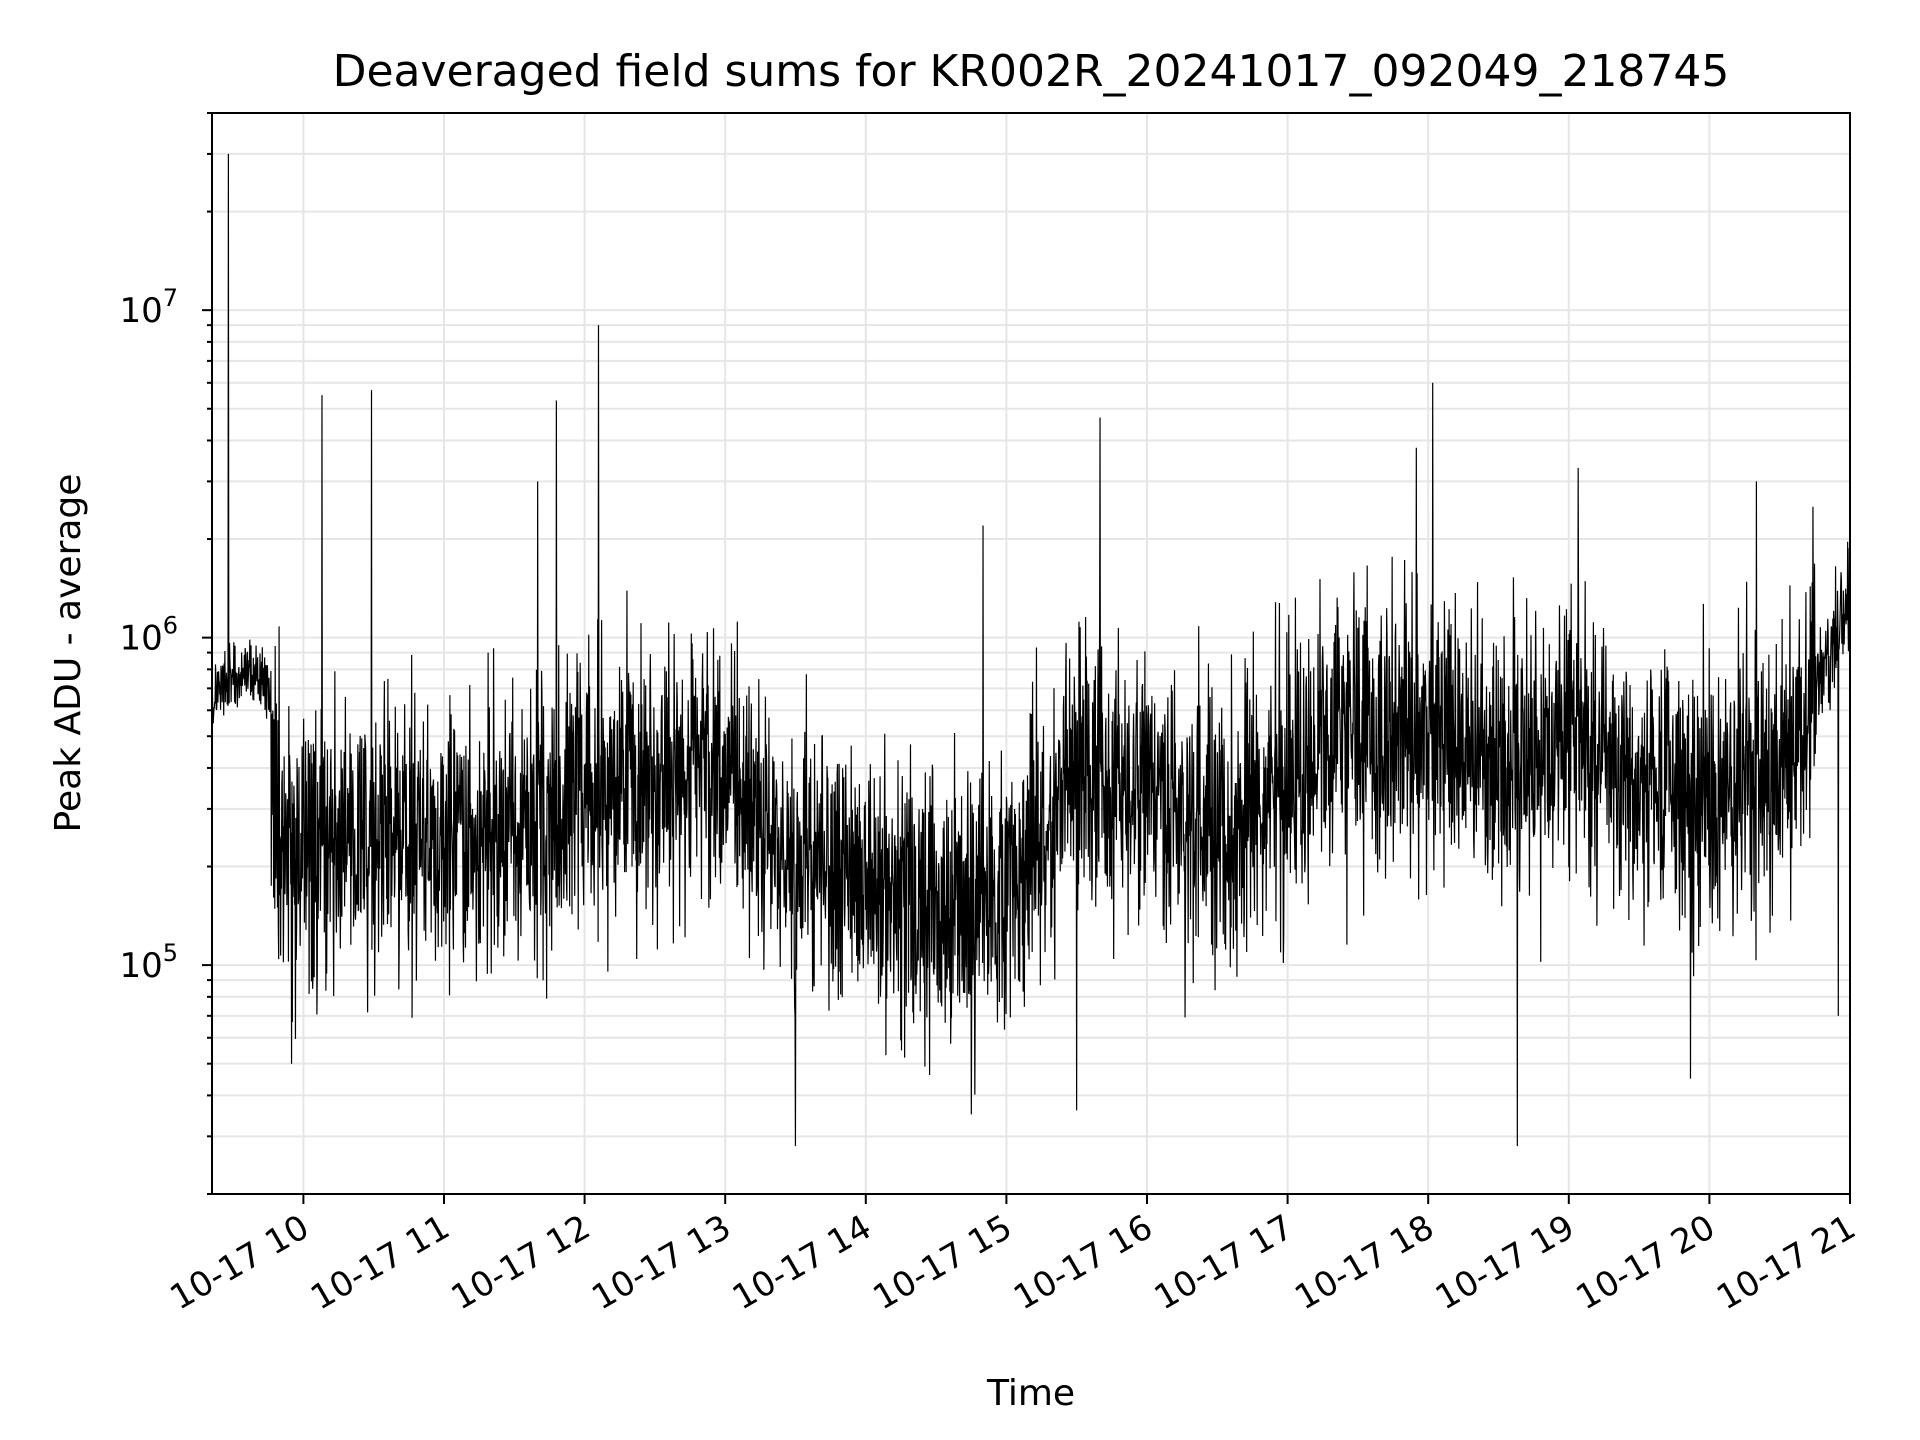 This screenshot has width=1920, height=1440. What do you see at coordinates (1030, 1393) in the screenshot?
I see `x-axis-label: Time` at bounding box center [1030, 1393].